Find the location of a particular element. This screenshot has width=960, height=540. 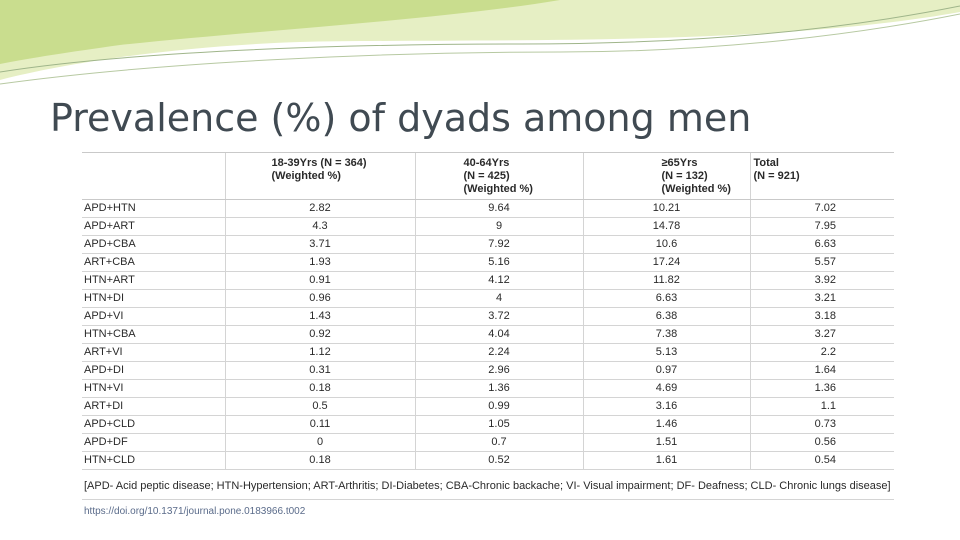

value-cell: 10.6 is located at coordinates (666, 244).